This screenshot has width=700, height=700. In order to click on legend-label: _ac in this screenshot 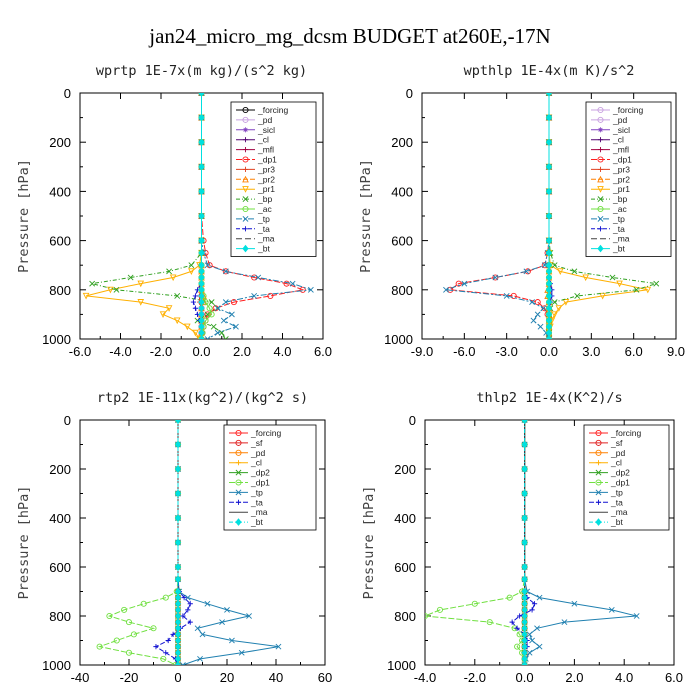, I will do `click(619, 209)`.